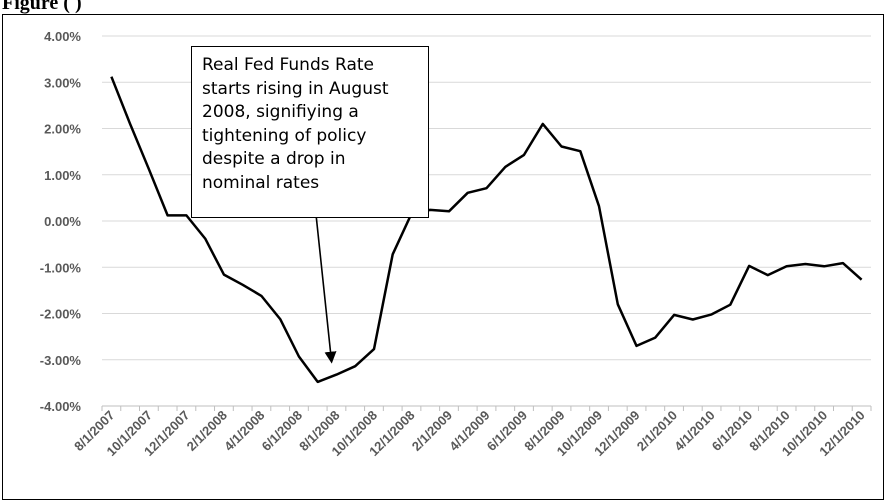 The height and width of the screenshot is (502, 886). What do you see at coordinates (288, 65) in the screenshot?
I see `annotation-line: Real Fed Funds Rate` at bounding box center [288, 65].